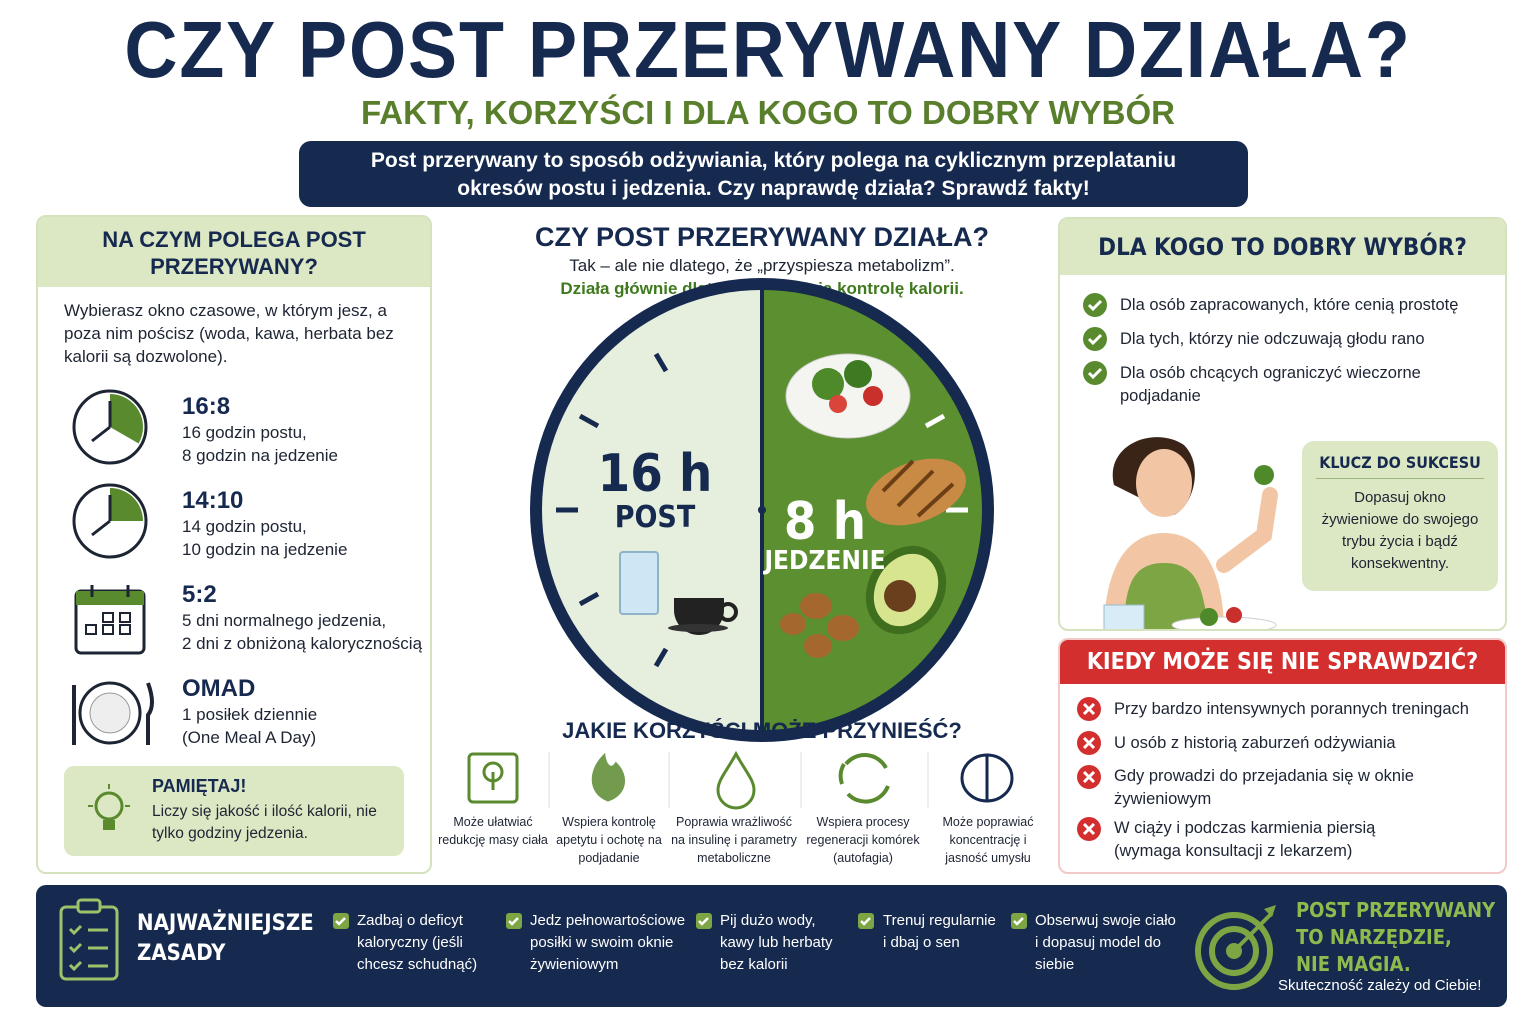  I want to click on eat-hours: 8 h, so click(825, 522).